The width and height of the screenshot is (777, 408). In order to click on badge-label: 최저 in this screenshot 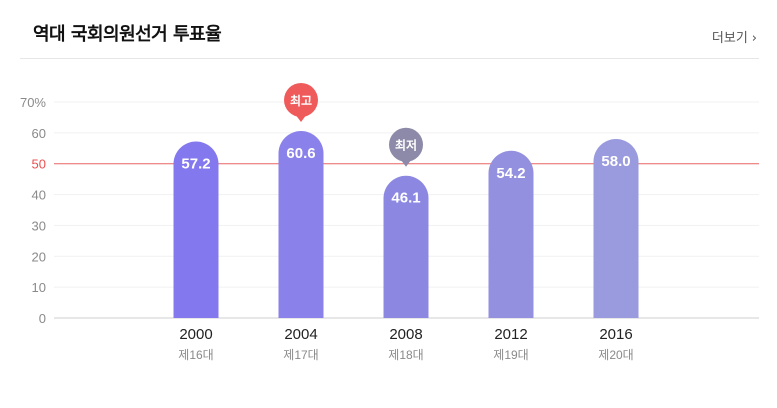, I will do `click(406, 145)`.